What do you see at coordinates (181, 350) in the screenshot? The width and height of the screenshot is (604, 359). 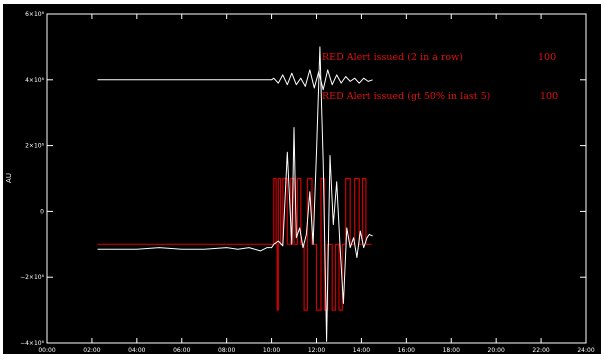 I see `x-tick-label: 06:00` at bounding box center [181, 350].